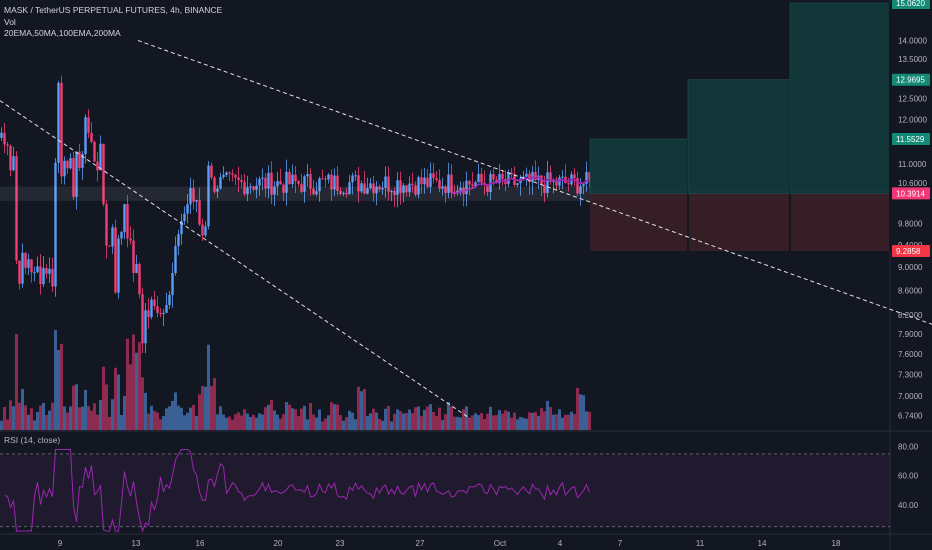  I want to click on price-tick-label: 7.9000, so click(910, 334).